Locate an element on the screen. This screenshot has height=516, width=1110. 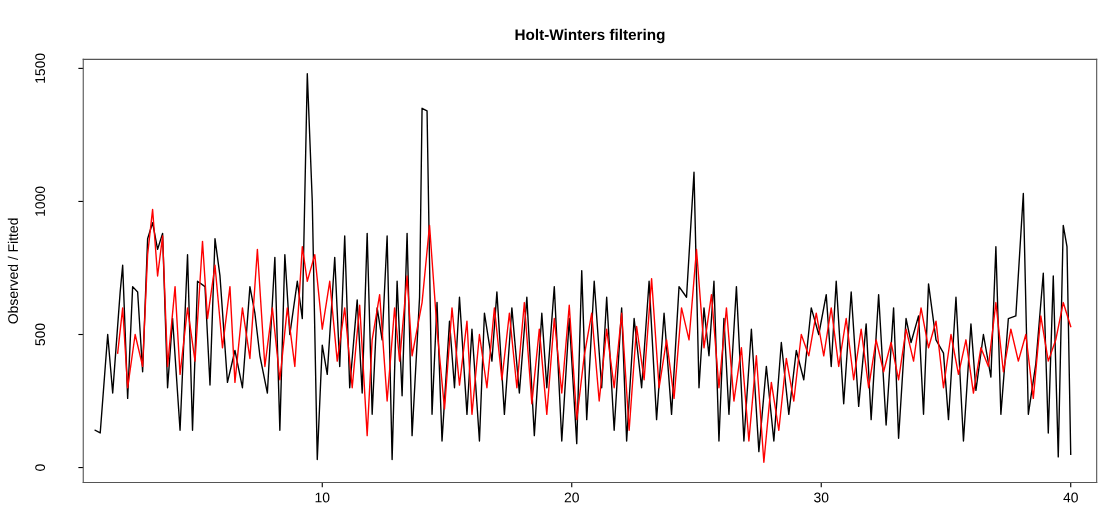
x-tick-label: 20 is located at coordinates (571, 497).